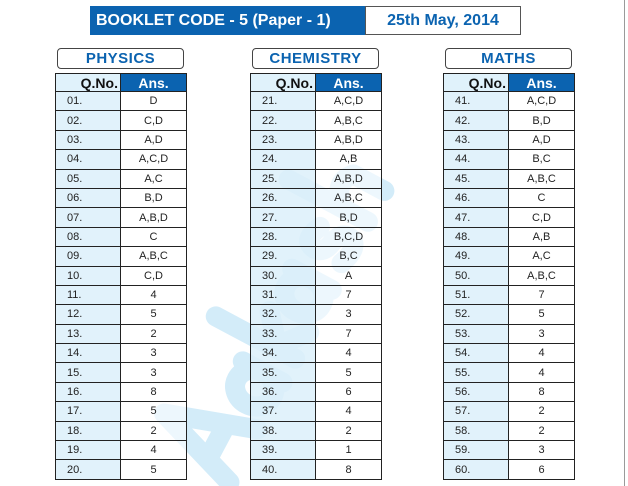 The height and width of the screenshot is (486, 628). I want to click on table-row: 40. 8, so click(316, 469).